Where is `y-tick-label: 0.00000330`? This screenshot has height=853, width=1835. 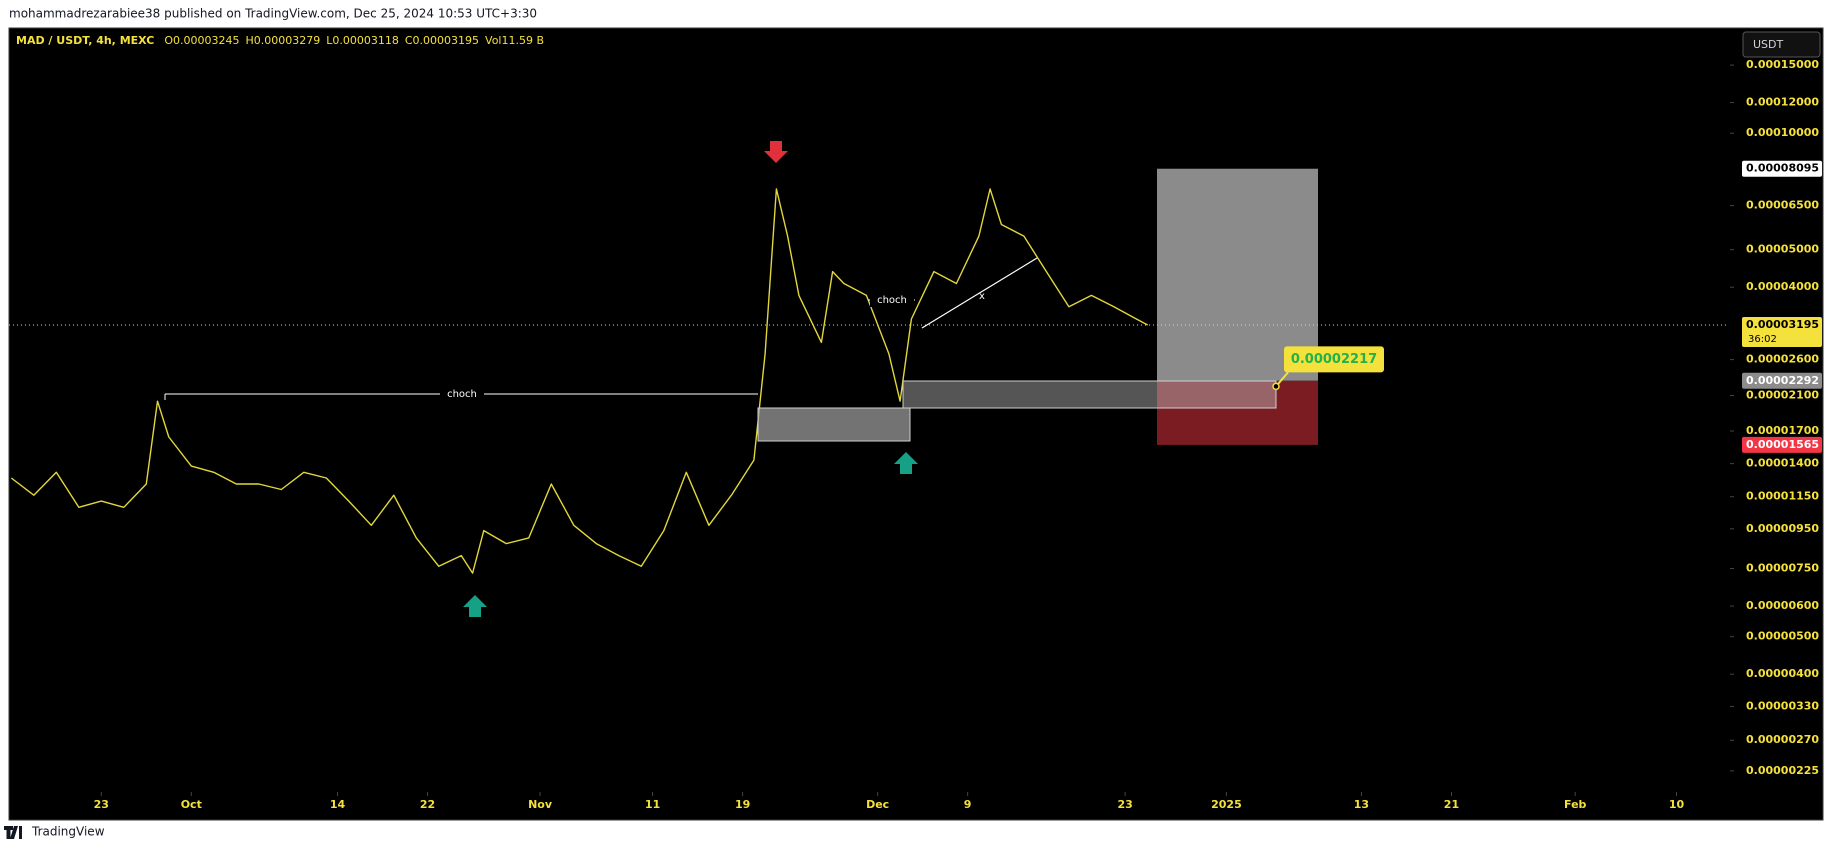
y-tick-label: 0.00000330 is located at coordinates (1782, 706).